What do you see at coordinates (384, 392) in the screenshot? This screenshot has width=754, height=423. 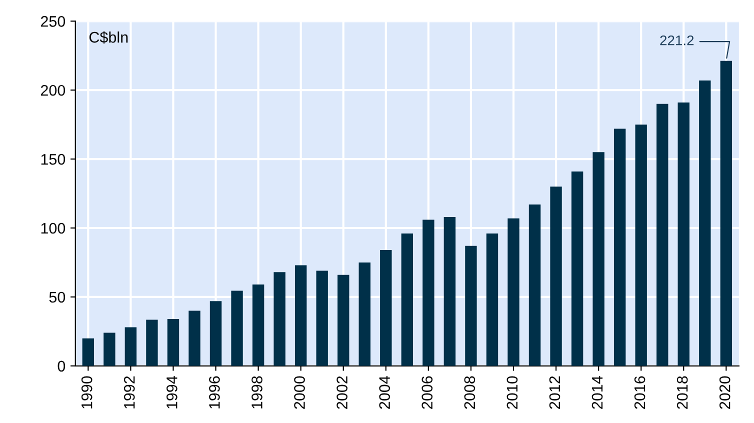 I see `x-tick-label: 2004` at bounding box center [384, 392].